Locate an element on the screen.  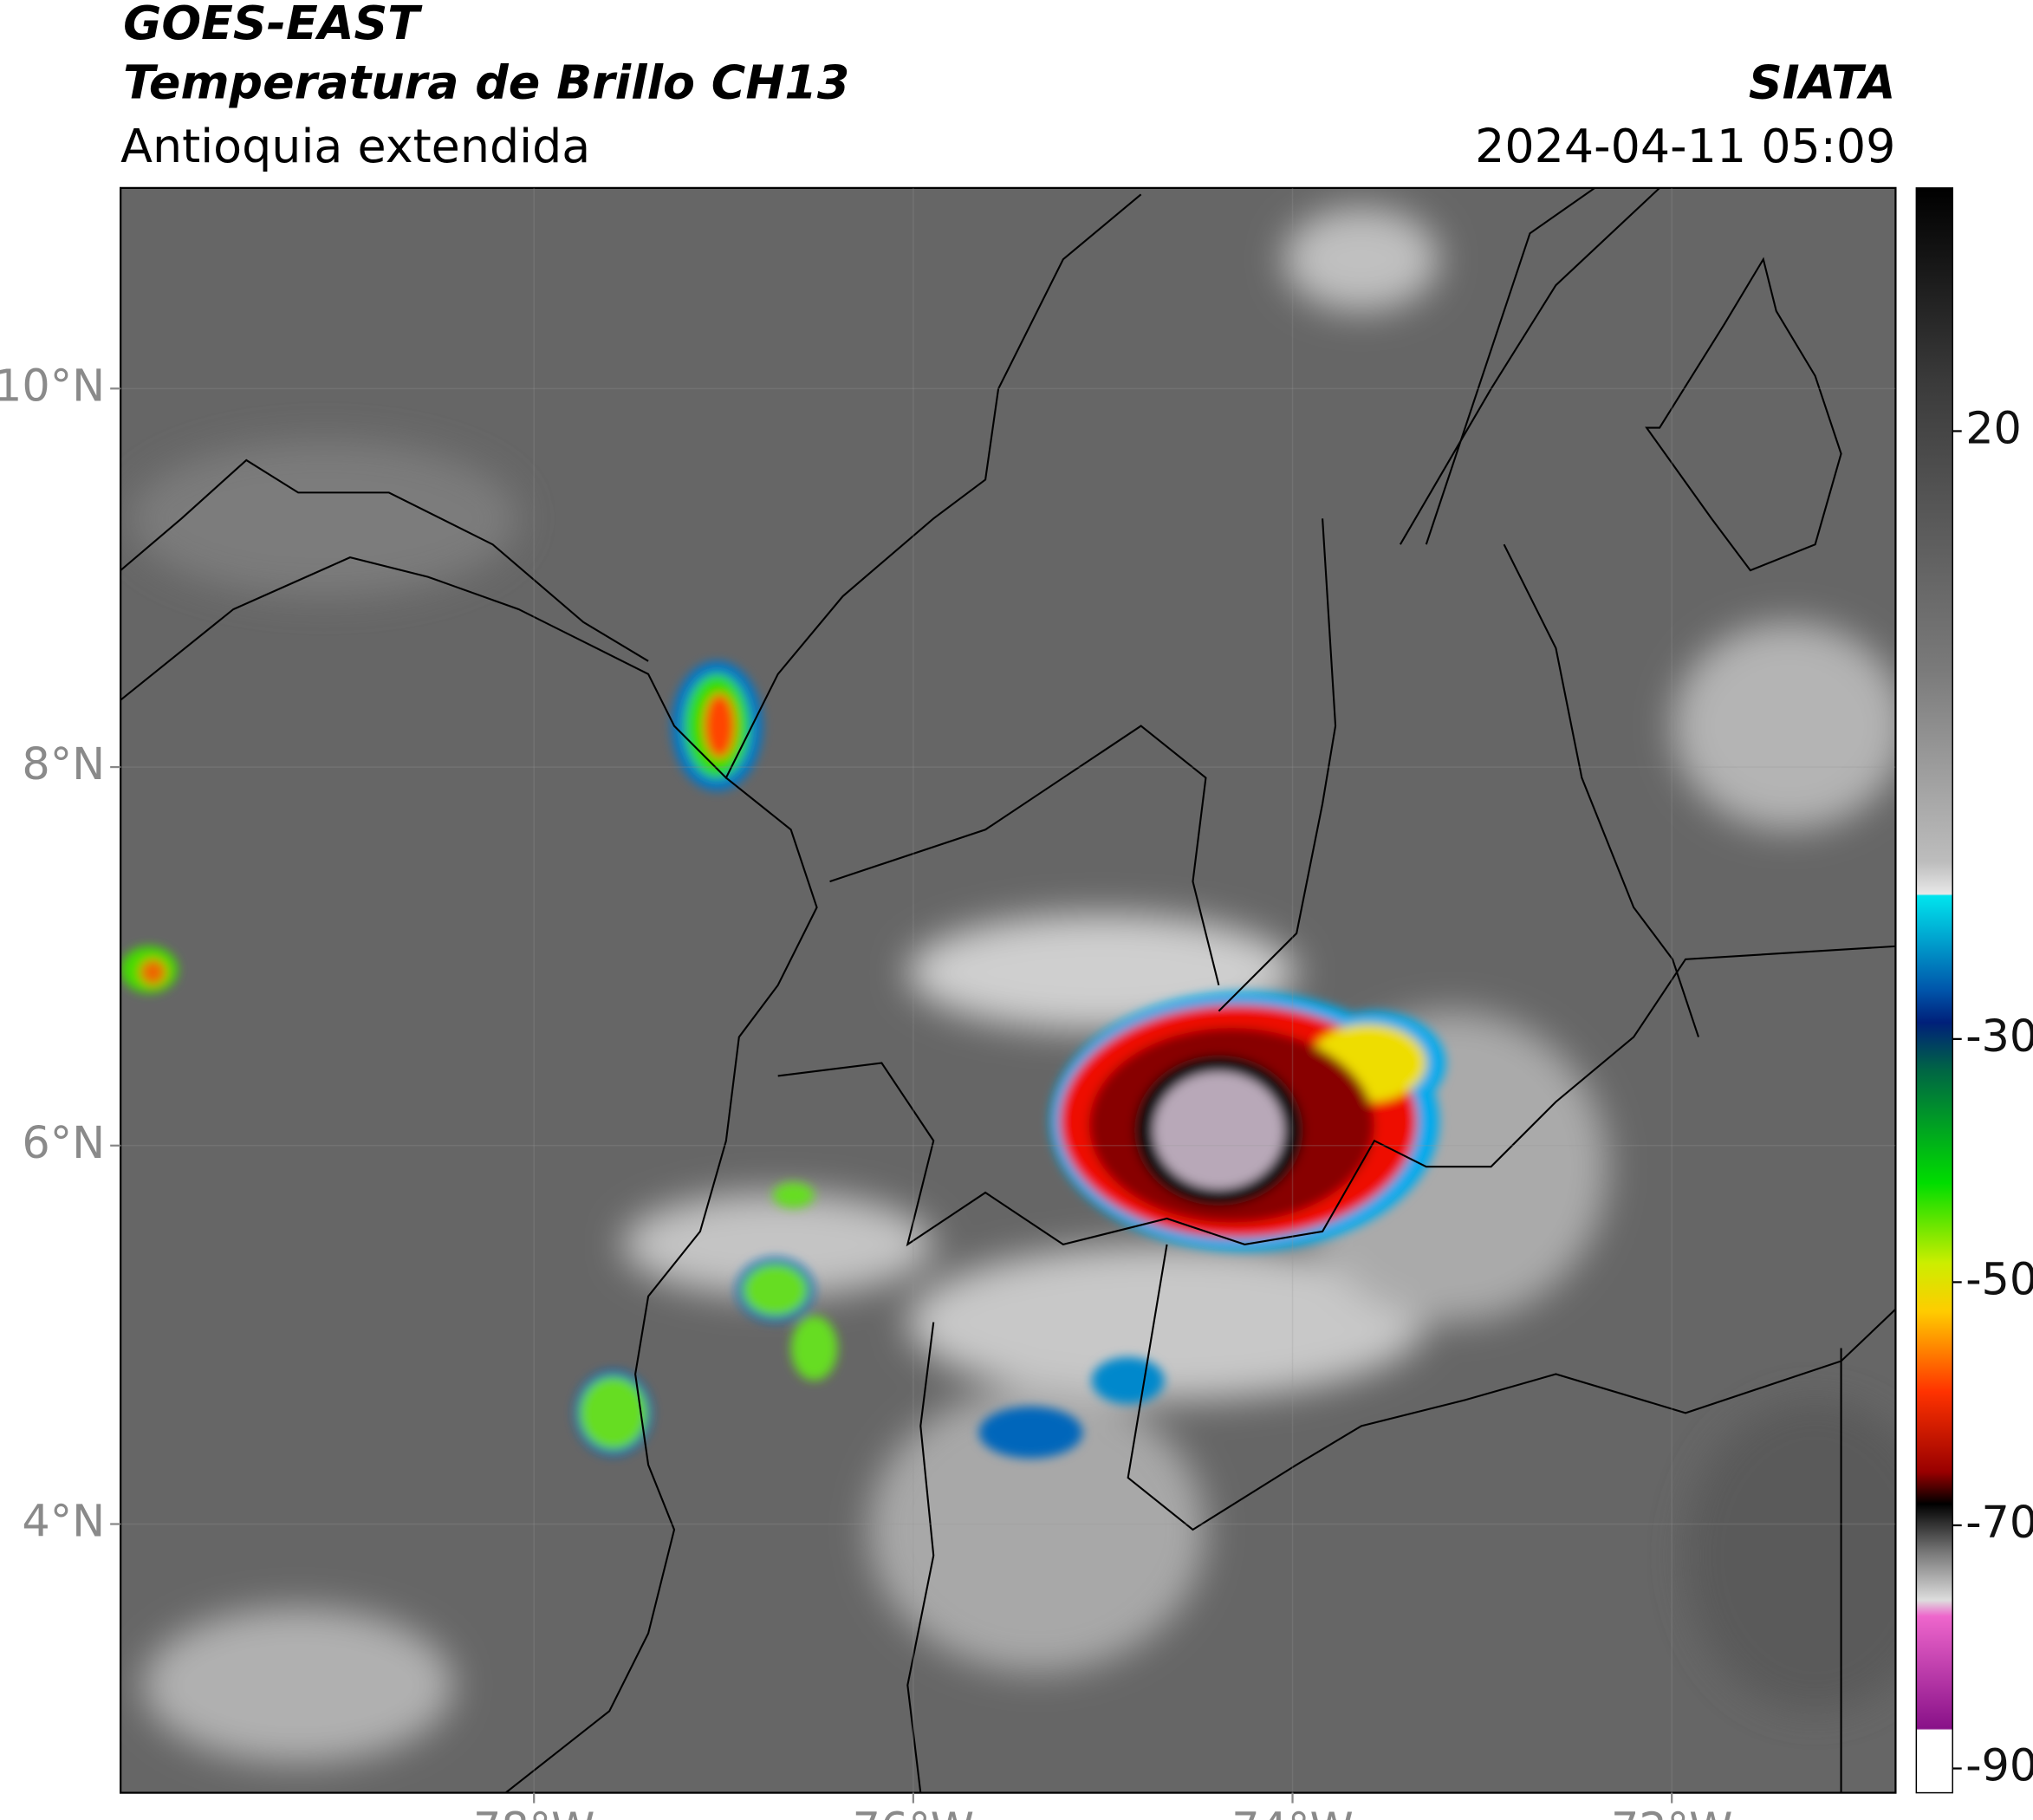
lat-tick-label: 4°N is located at coordinates (64, 1521).